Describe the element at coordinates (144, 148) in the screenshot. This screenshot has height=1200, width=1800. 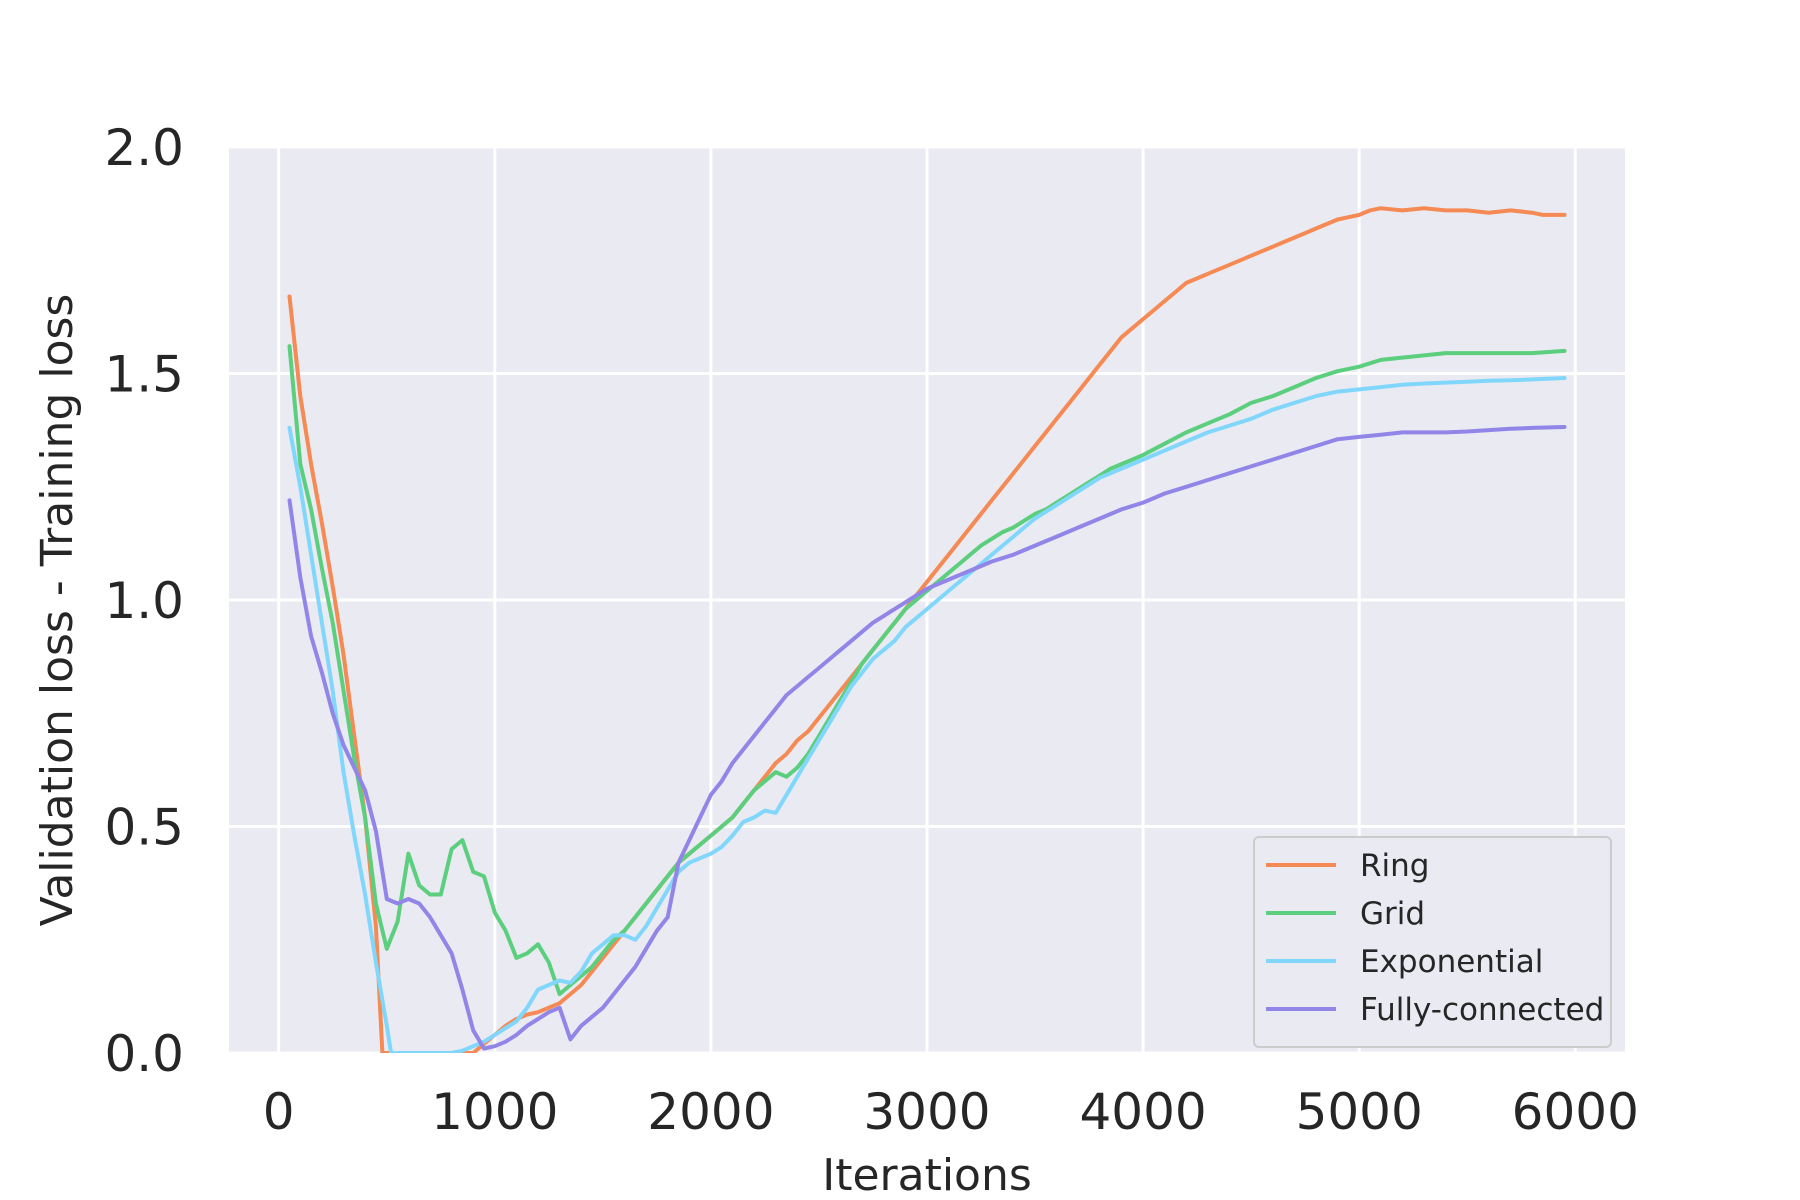
I see `y-tick-label: 2.0` at that location.